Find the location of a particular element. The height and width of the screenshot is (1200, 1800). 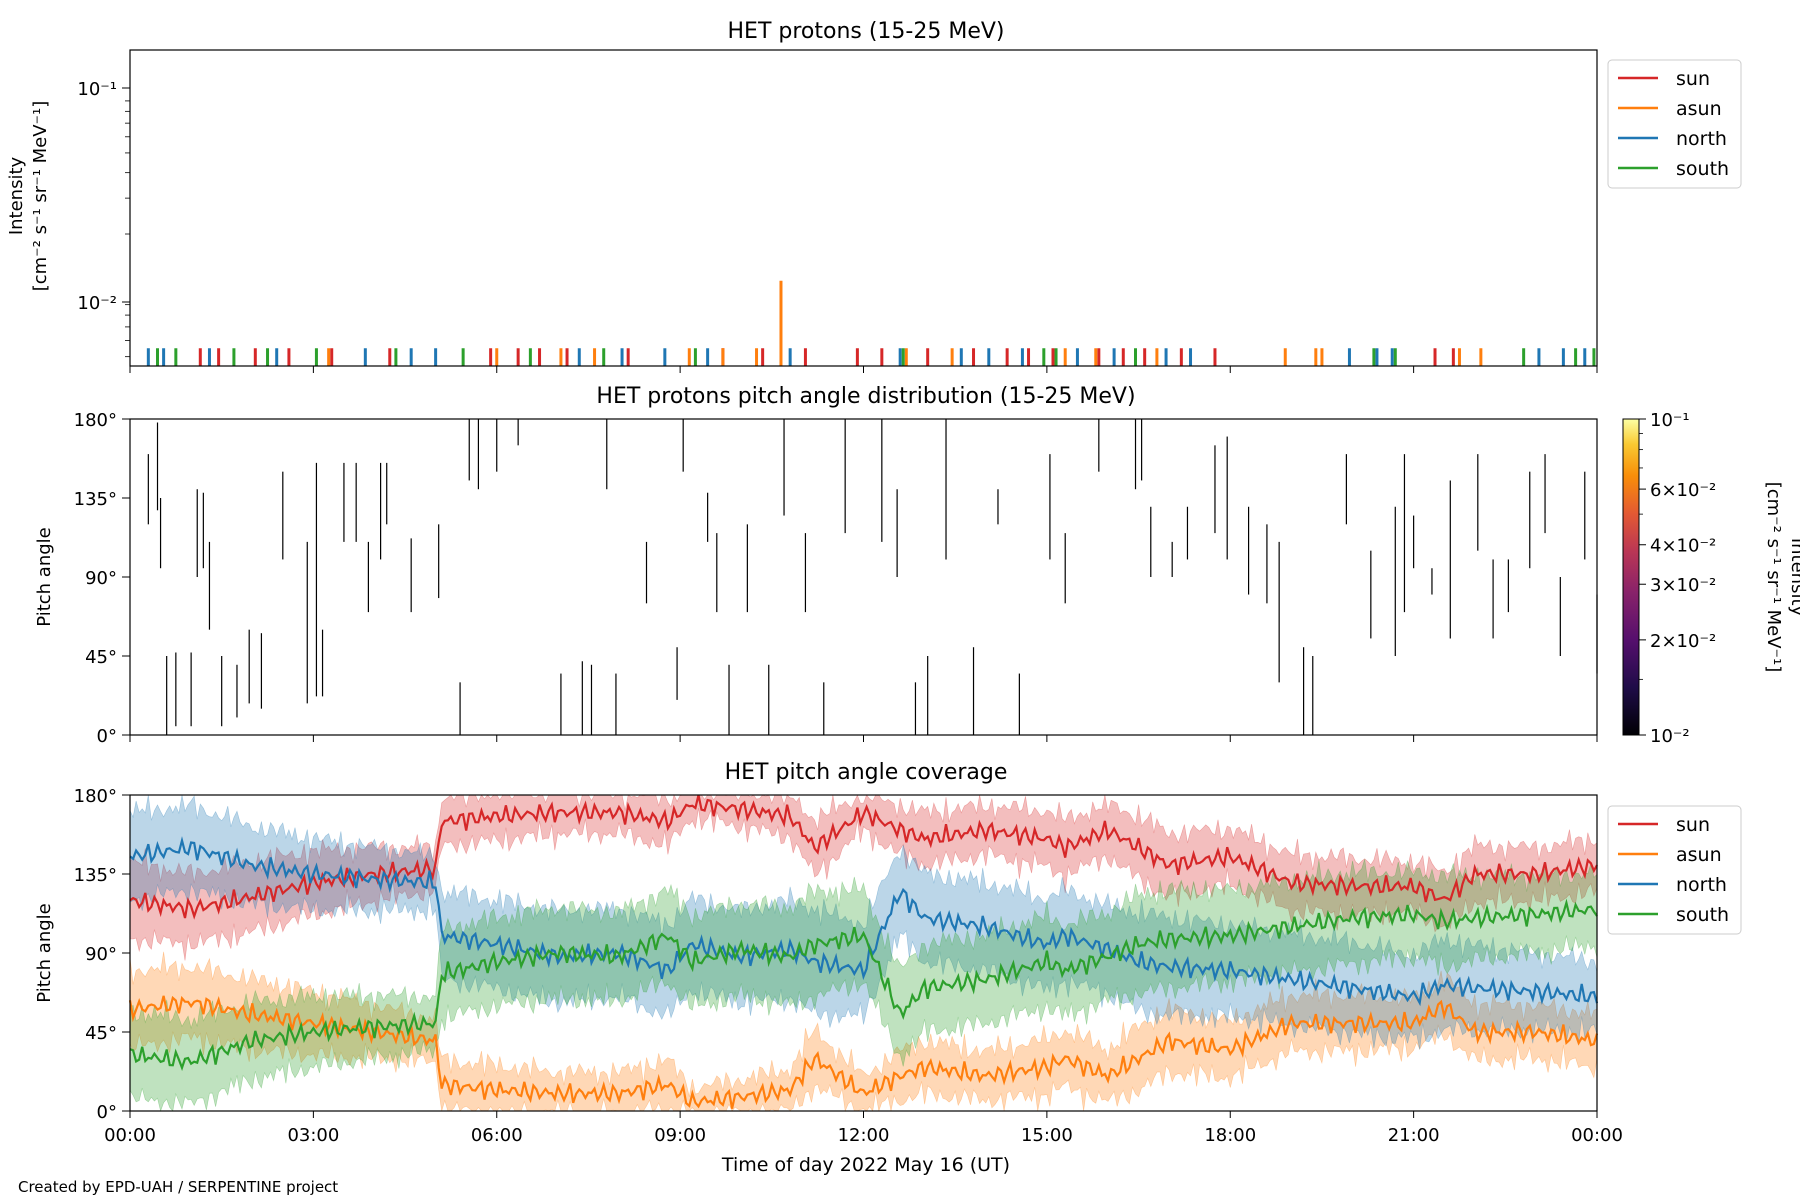

x-tick-label: 09:00 is located at coordinates (680, 1135).